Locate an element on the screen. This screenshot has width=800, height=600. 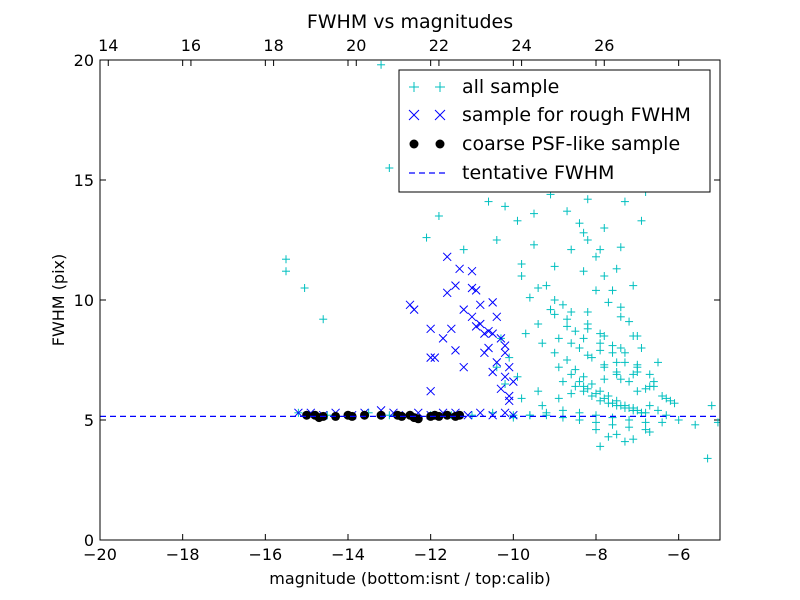
legend-label-psf-like: coarse PSF-like sample is located at coordinates (571, 144).